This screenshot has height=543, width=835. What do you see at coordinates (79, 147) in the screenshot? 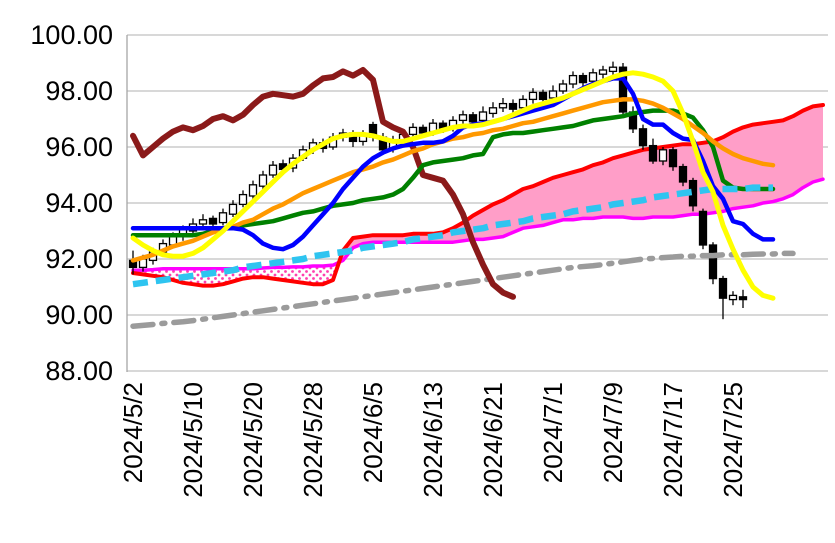
I see `y-axis-tick-label: 96.00` at bounding box center [79, 147].